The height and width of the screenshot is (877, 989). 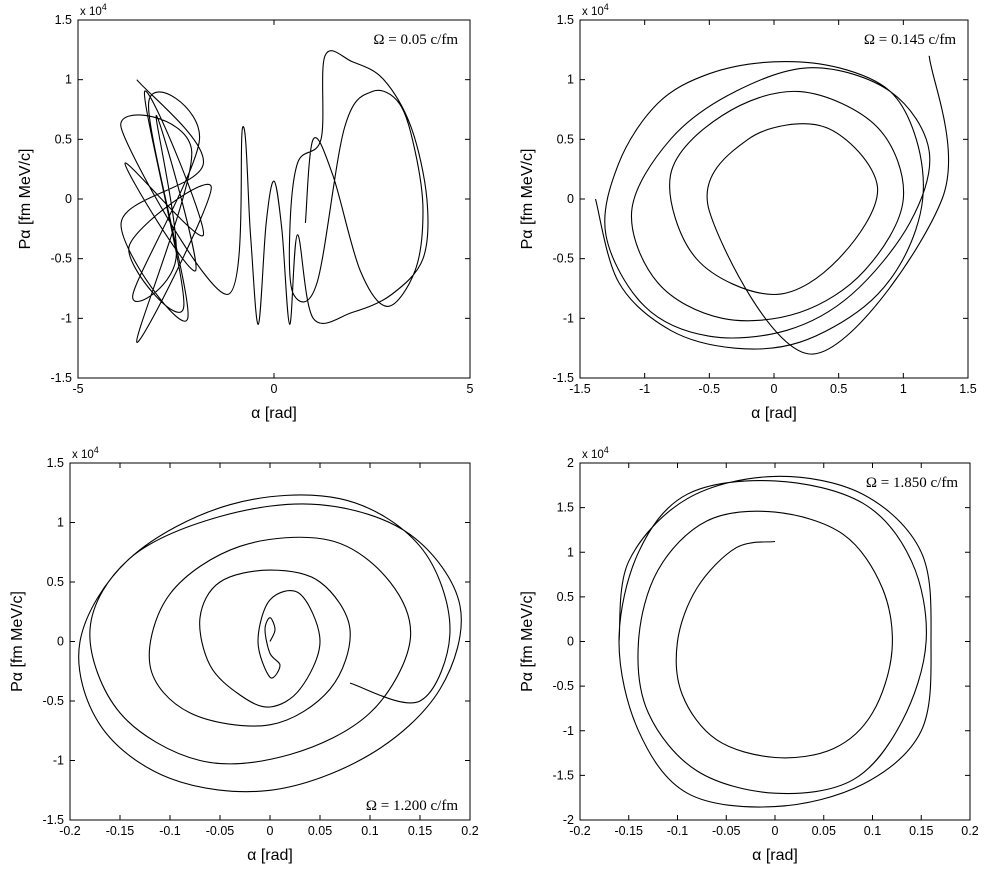 I want to click on omega-annotation: Ω = 0.05 c/fm, so click(x=415, y=40).